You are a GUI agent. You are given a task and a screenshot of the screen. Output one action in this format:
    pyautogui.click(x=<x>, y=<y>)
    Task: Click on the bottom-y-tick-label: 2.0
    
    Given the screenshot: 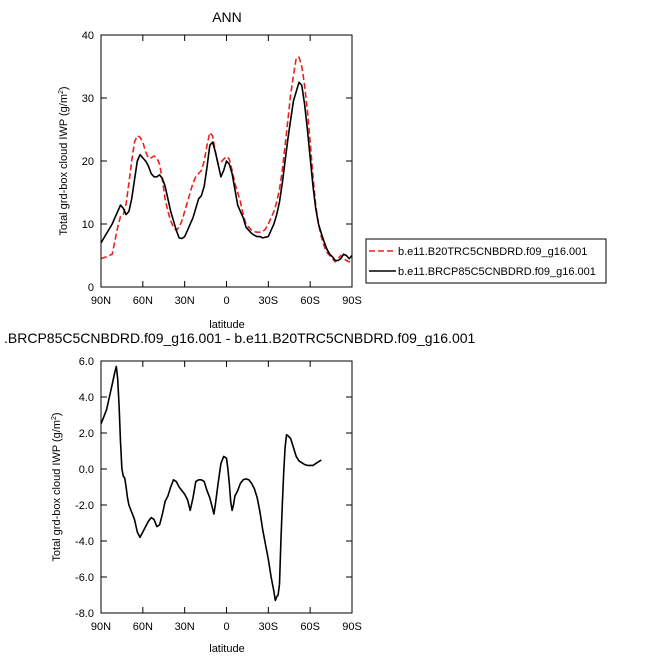 What is the action you would take?
    pyautogui.click(x=86, y=434)
    